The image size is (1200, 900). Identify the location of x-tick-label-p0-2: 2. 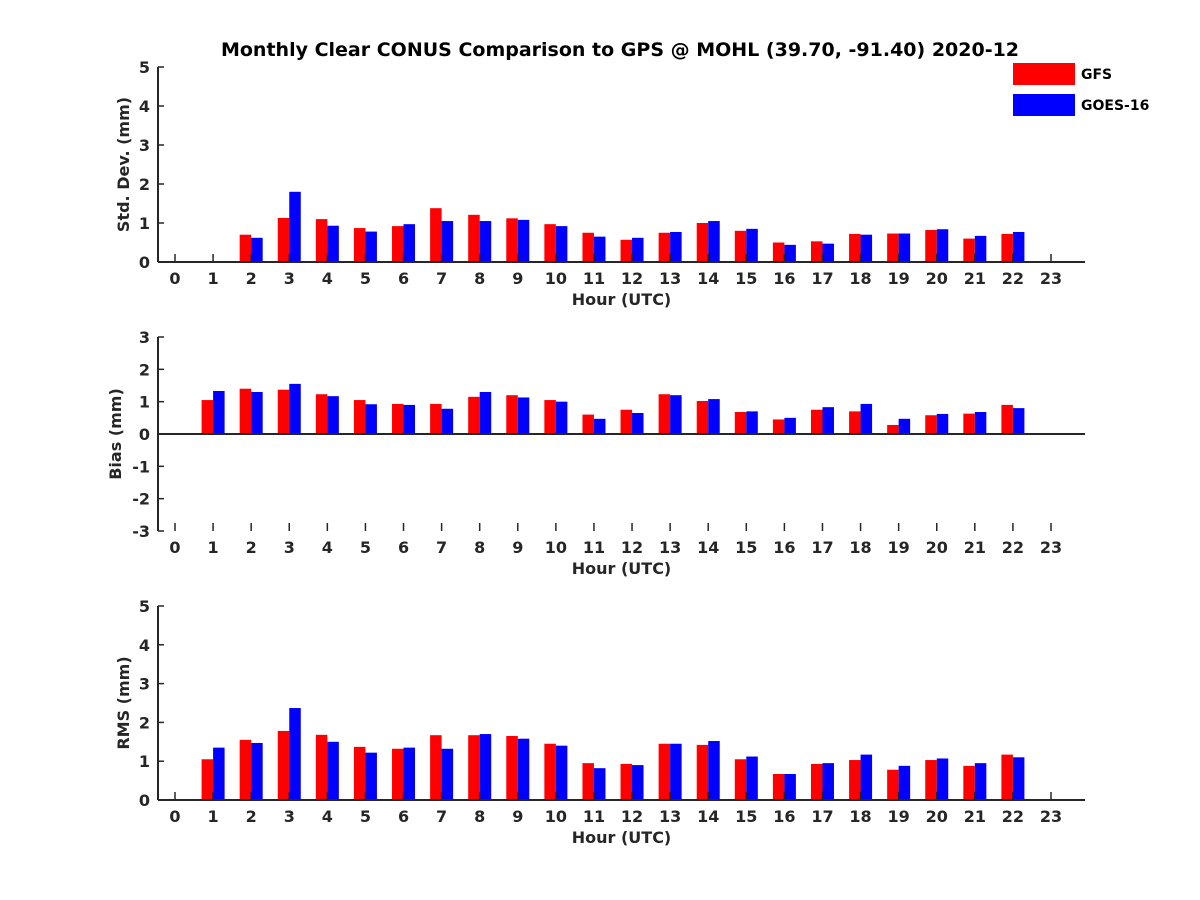
(251, 278).